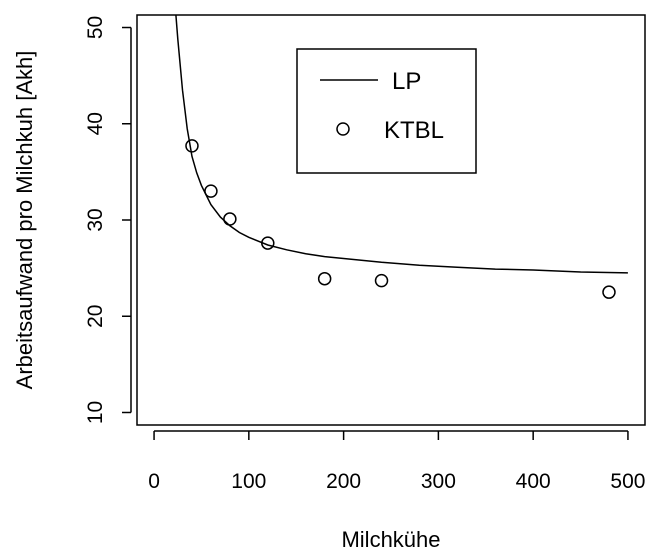 The width and height of the screenshot is (651, 557). What do you see at coordinates (95, 27) in the screenshot?
I see `y-tick-label: 50` at bounding box center [95, 27].